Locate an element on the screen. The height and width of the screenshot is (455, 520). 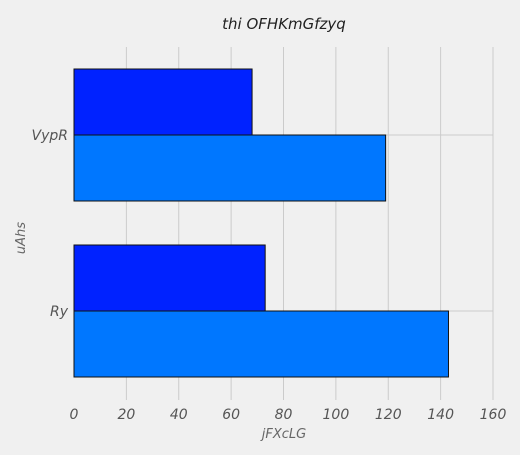
x-tick-label: 120 is located at coordinates (388, 415).